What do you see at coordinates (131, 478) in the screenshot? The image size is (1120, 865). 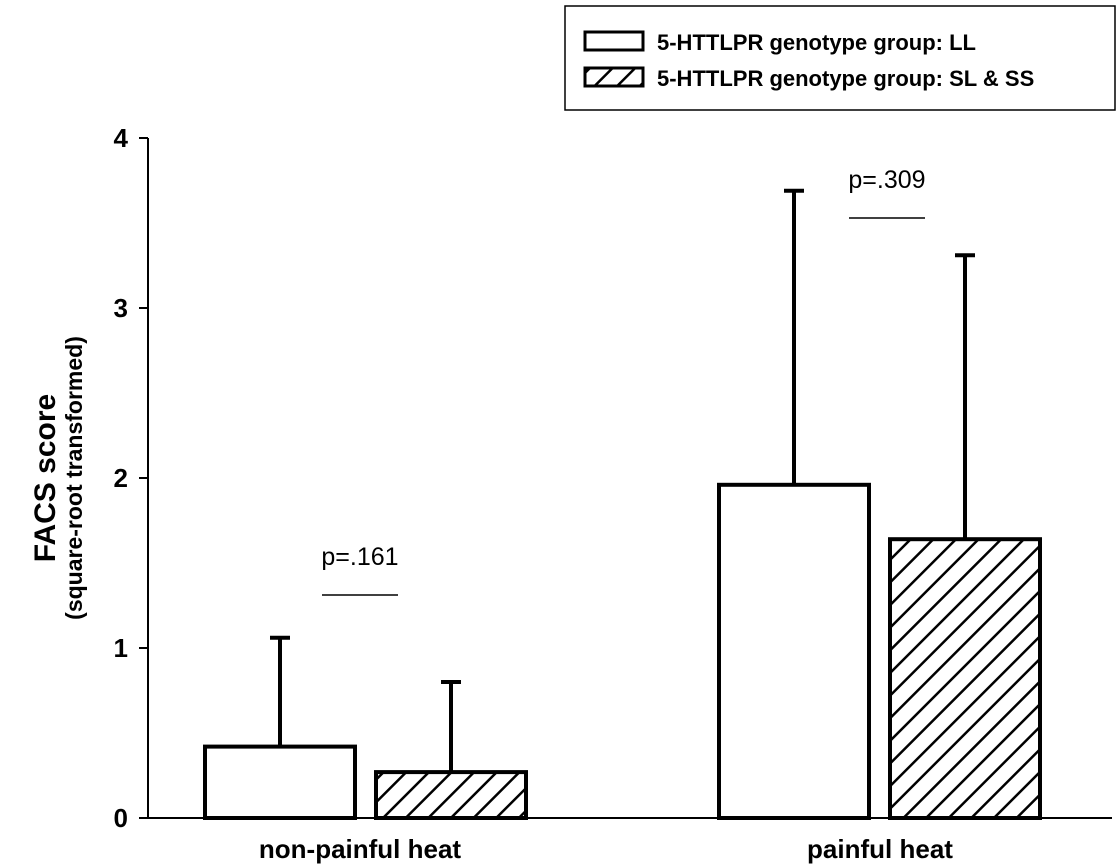 I see `y-ticks: 0 1 2 3 4` at bounding box center [131, 478].